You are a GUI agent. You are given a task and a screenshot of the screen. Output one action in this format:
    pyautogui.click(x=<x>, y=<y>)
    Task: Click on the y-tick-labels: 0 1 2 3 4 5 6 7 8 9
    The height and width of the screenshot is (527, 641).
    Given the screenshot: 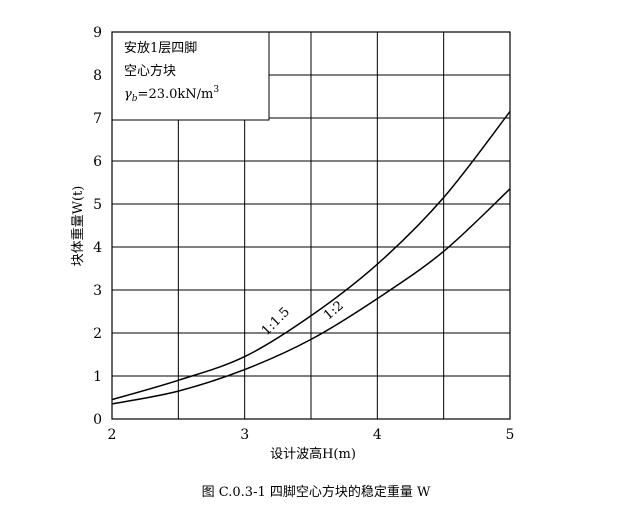 What is the action you would take?
    pyautogui.click(x=97, y=226)
    